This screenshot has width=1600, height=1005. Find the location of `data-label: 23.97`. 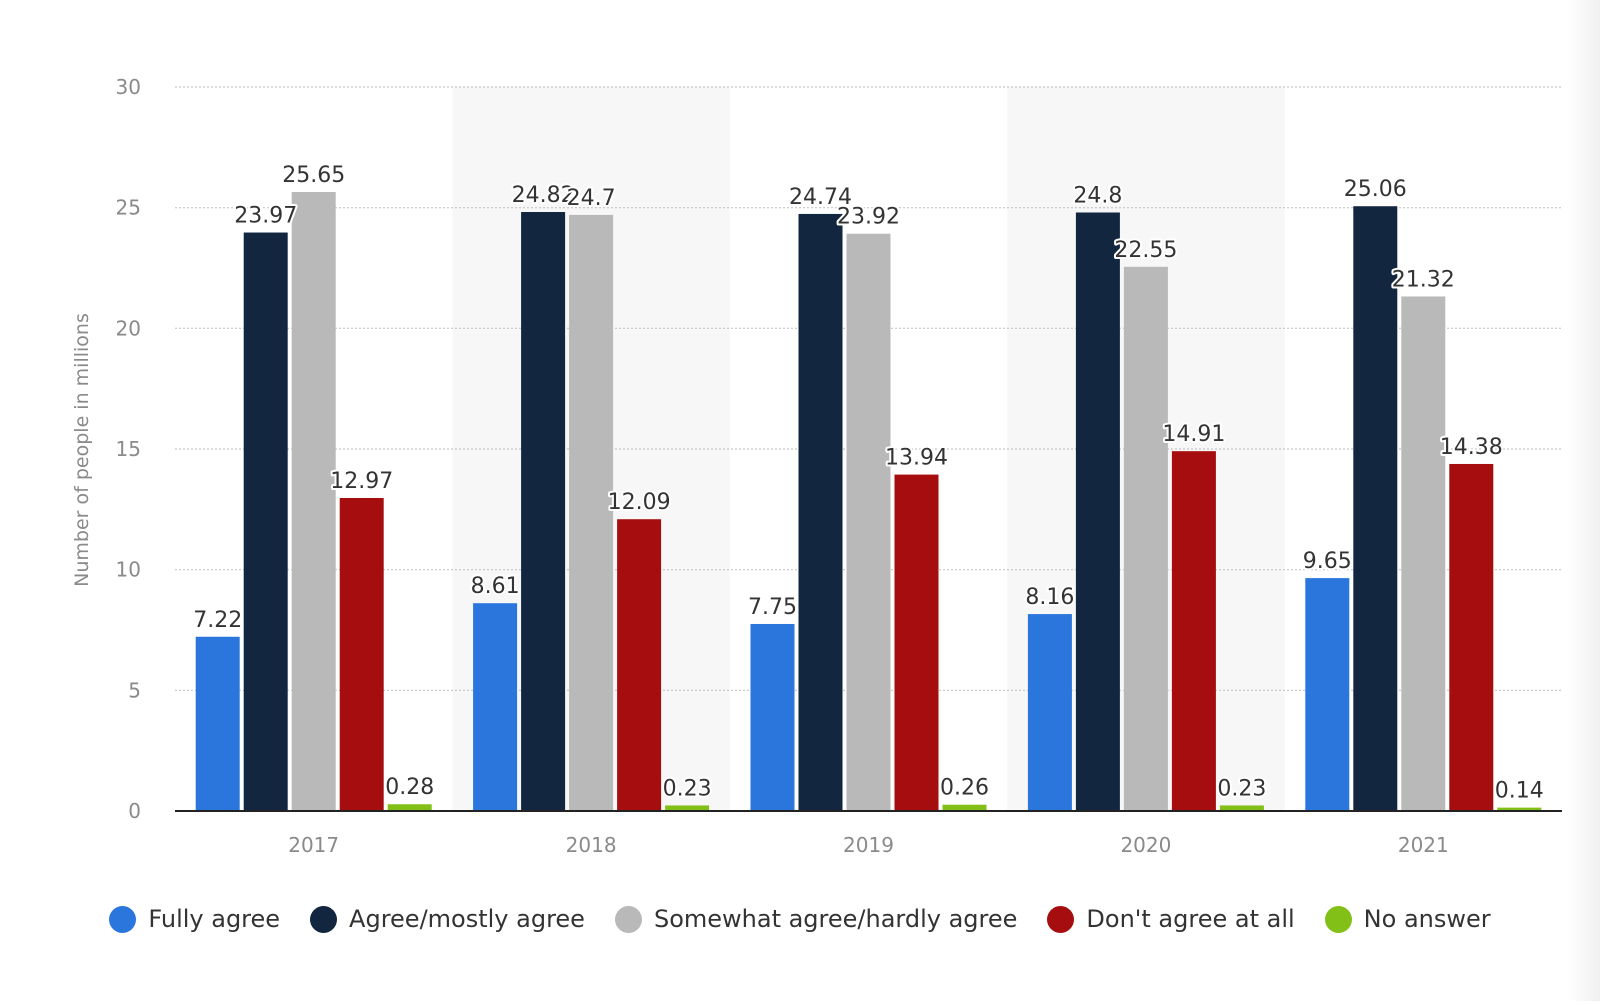

data-label: 23.97 is located at coordinates (265, 216).